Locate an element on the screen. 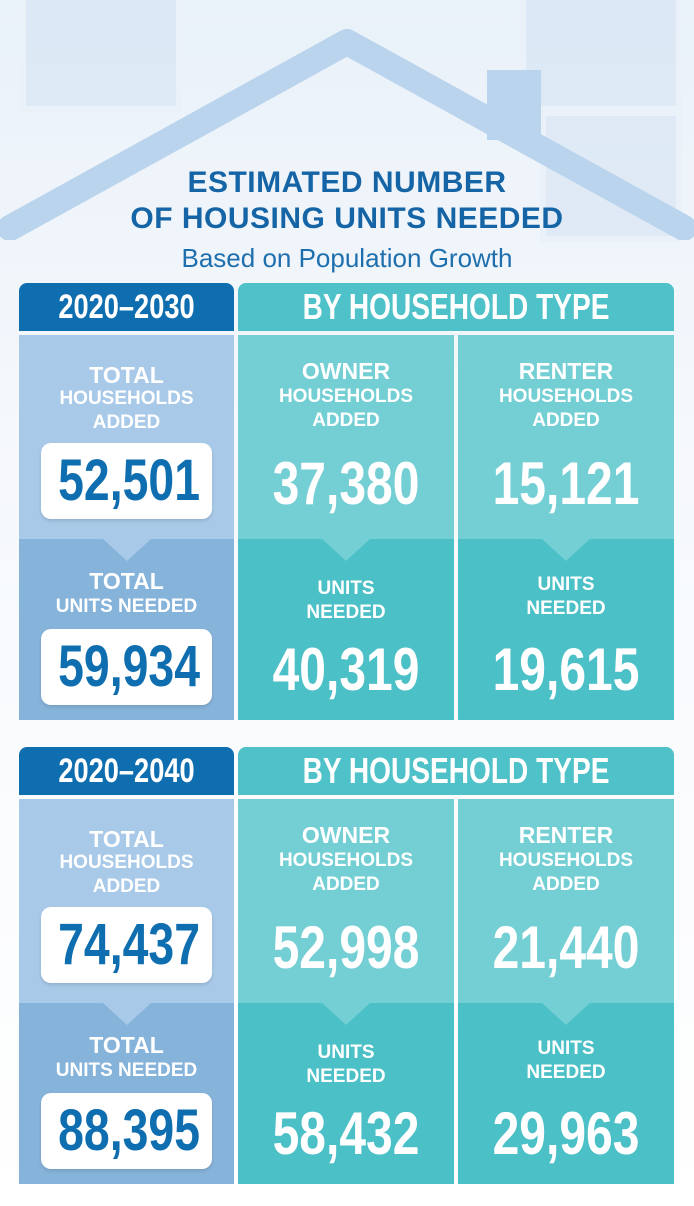 The image size is (694, 1206). owner-units-value: 40,319 is located at coordinates (346, 669).